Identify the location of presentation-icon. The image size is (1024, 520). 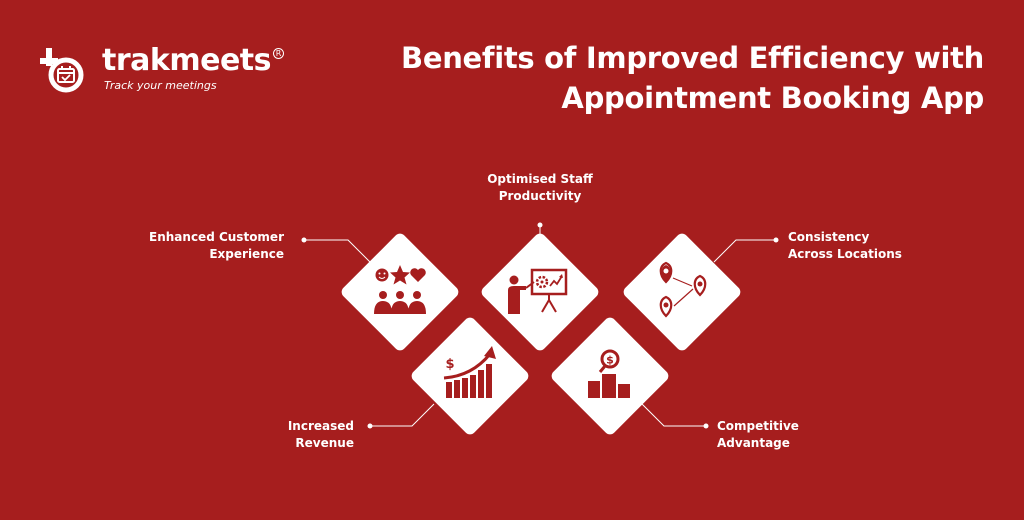
(538, 291).